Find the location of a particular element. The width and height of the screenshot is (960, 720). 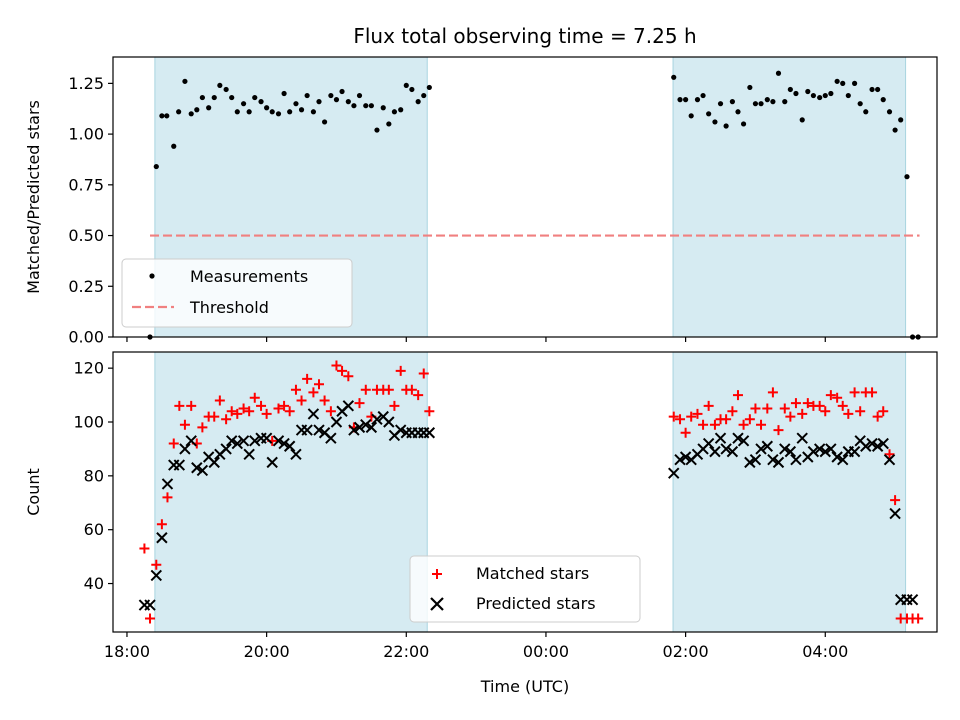

observing-window-band is located at coordinates (291, 492).